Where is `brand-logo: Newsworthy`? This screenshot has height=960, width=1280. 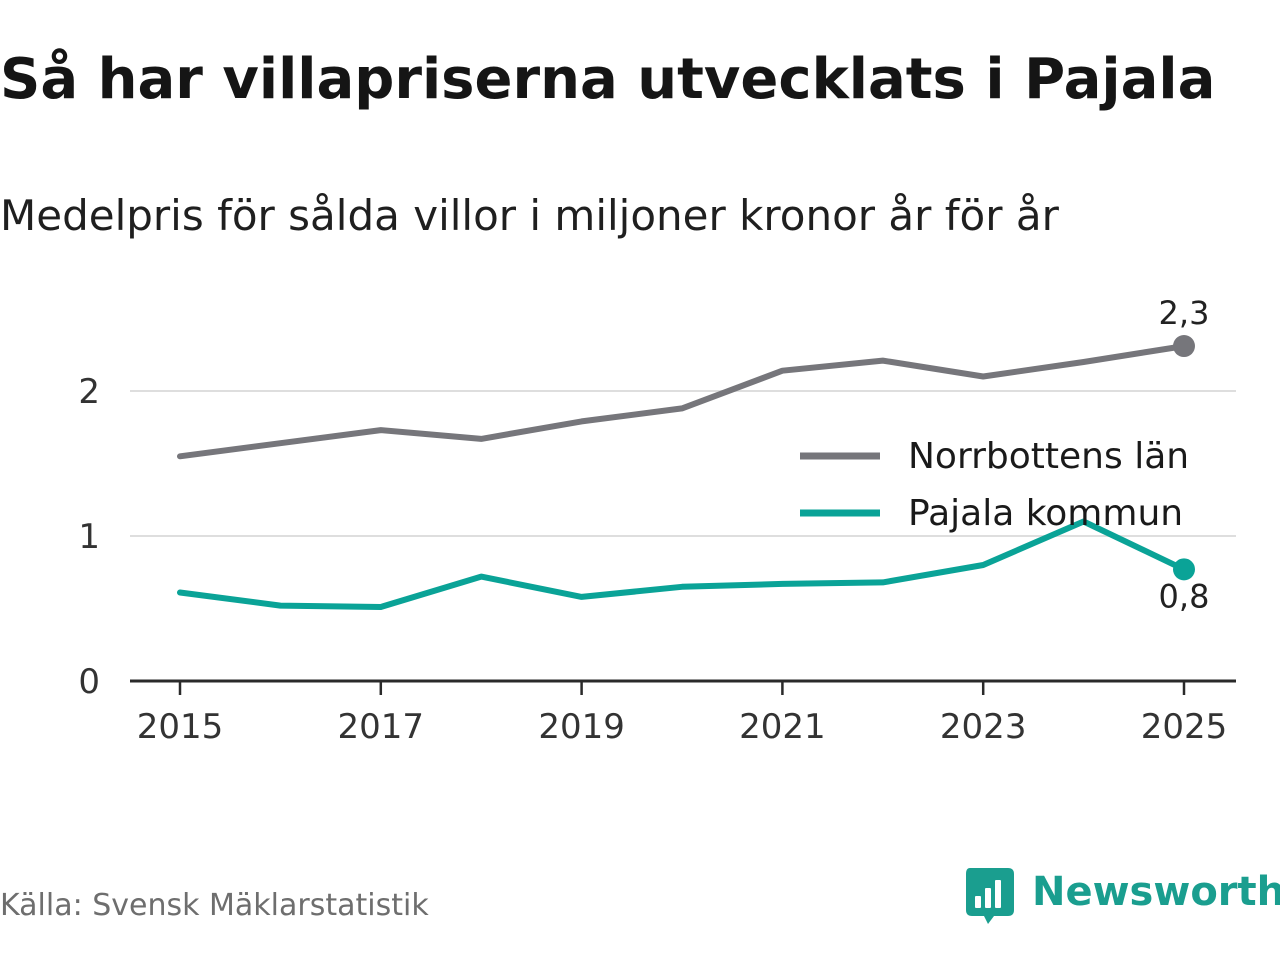 brand-logo: Newsworthy is located at coordinates (1122, 896).